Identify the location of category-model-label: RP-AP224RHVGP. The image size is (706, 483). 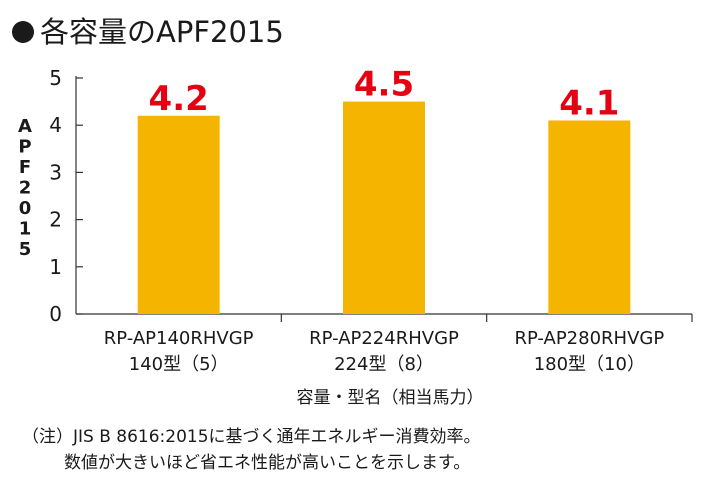
(384, 338).